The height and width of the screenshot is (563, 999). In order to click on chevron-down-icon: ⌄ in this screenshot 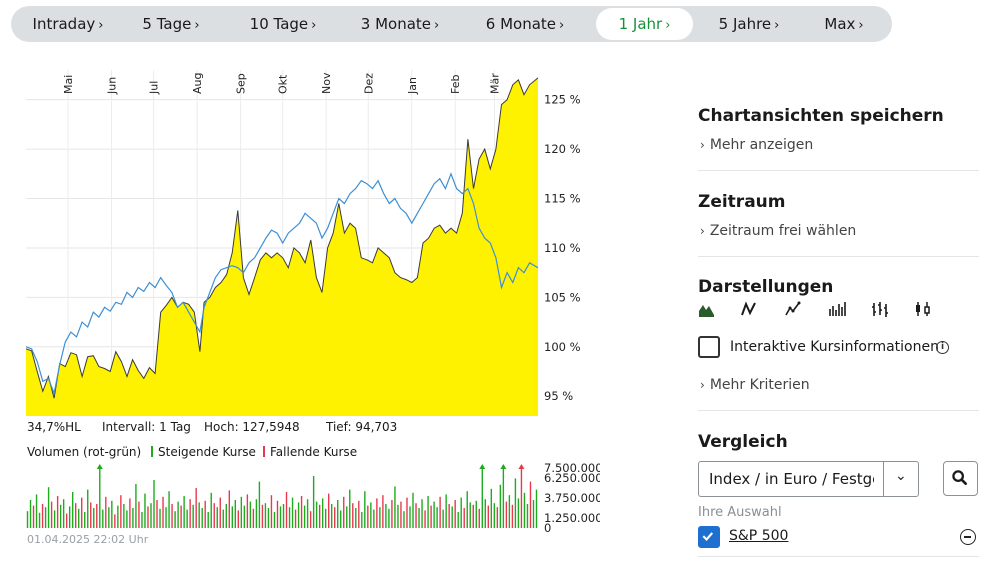, I will do `click(901, 476)`.